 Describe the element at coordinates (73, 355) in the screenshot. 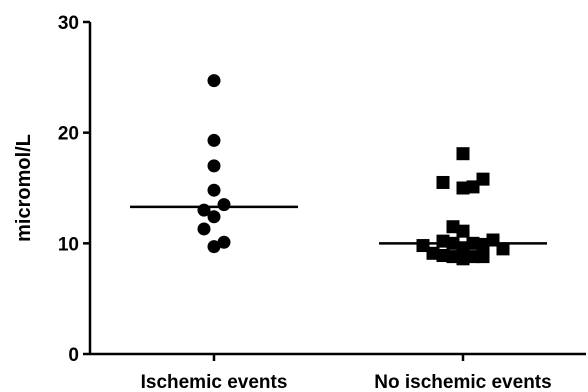

I see `y-tick-label: 0` at that location.